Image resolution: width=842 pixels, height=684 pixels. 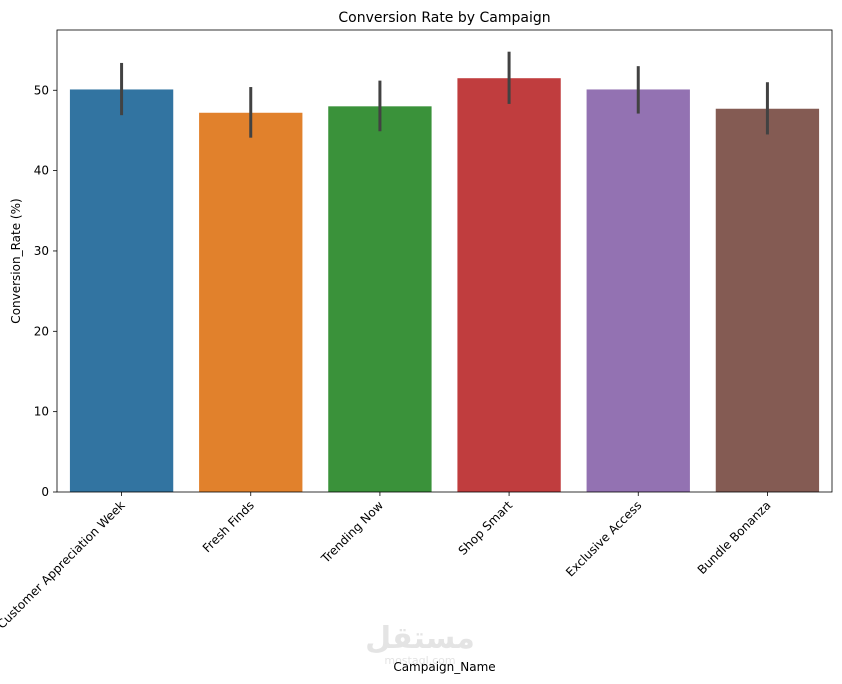 What do you see at coordinates (444, 18) in the screenshot?
I see `chart-title: Conversion Rate by Campaign` at bounding box center [444, 18].